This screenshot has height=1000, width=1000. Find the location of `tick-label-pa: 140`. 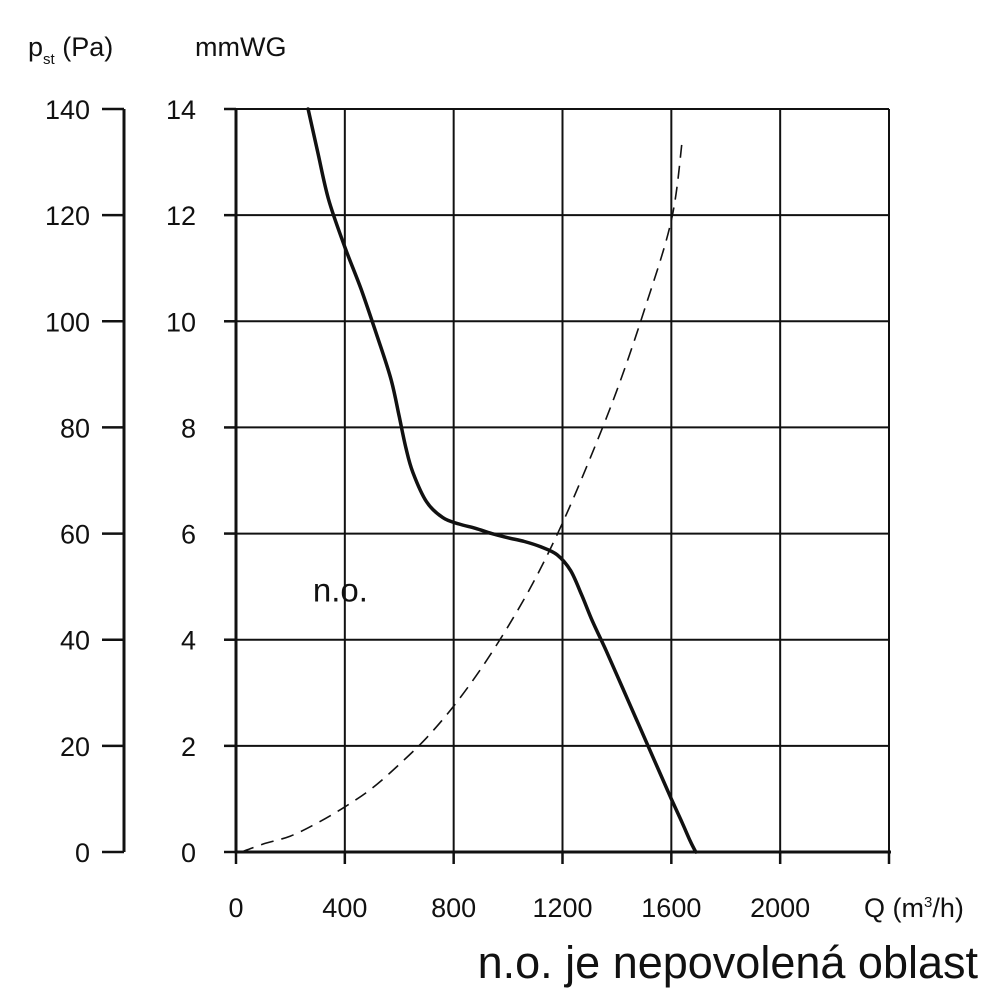

tick-label-pa: 140 is located at coordinates (67, 110).